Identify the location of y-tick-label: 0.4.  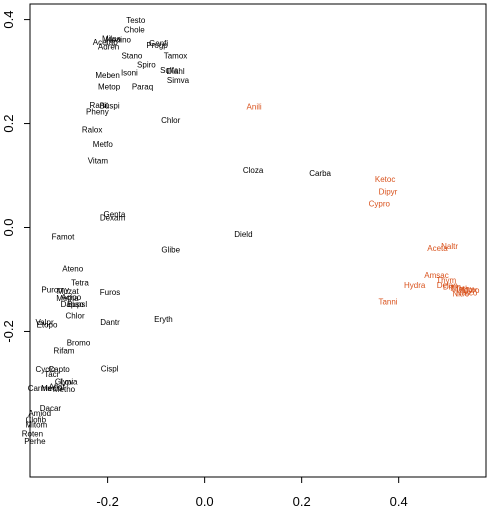
(8, 20).